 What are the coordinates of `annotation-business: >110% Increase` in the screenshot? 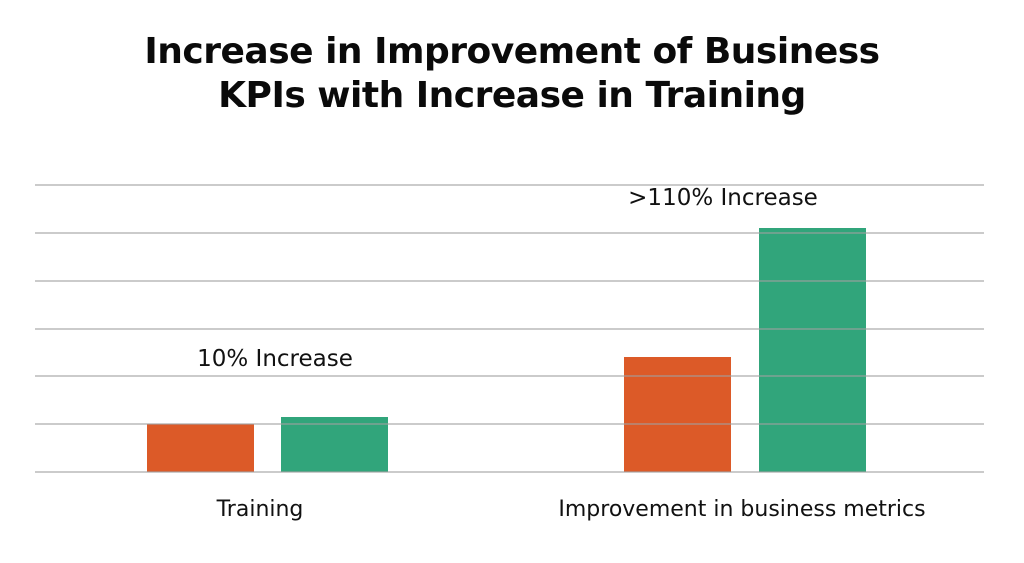 It's located at (723, 198).